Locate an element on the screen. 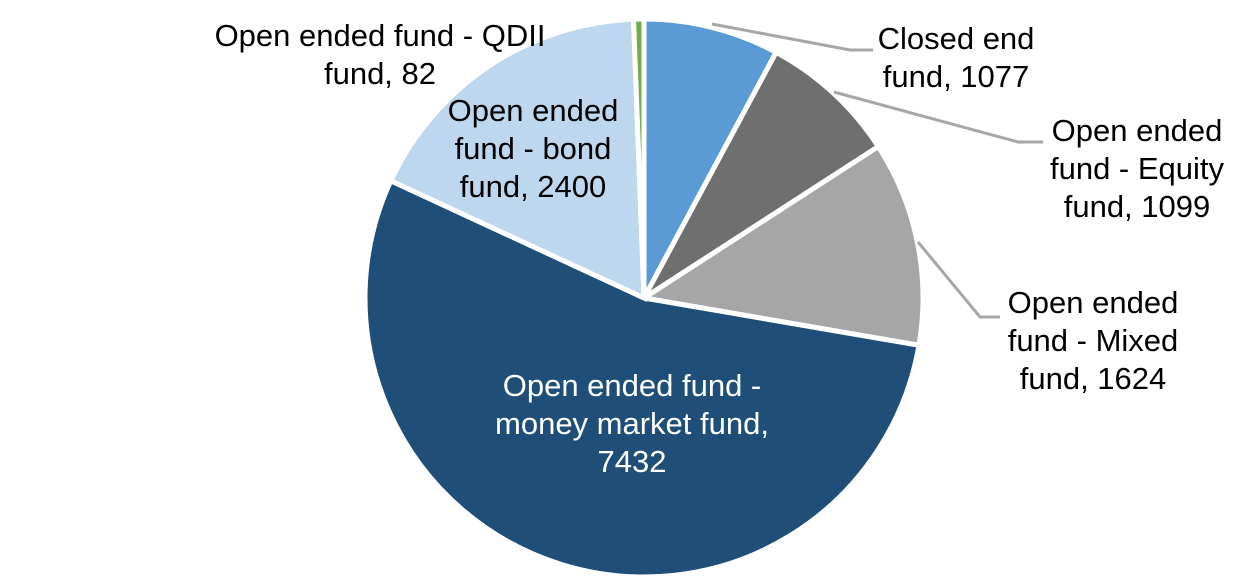 This screenshot has width=1250, height=584. data-label-line: fund - bond is located at coordinates (533, 148).